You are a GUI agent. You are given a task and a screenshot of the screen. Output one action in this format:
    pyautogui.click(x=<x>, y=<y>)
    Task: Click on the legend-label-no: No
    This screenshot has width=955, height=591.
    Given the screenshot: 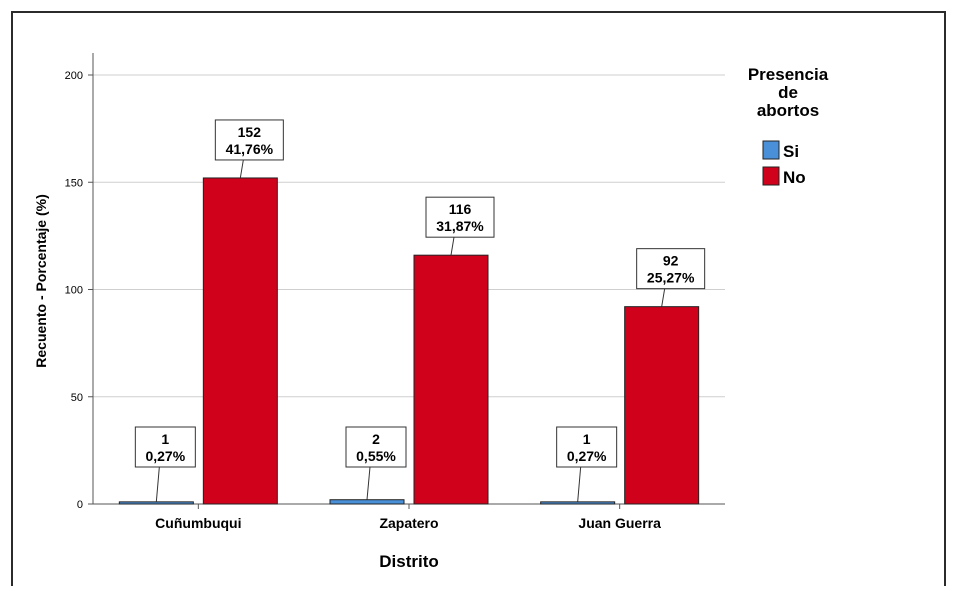 What is the action you would take?
    pyautogui.click(x=794, y=177)
    